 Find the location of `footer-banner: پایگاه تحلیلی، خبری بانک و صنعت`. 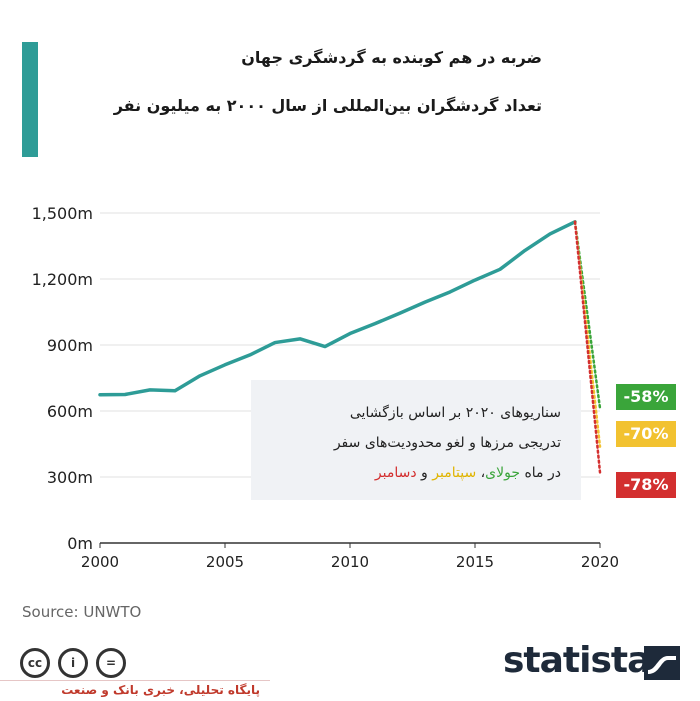

footer-banner: پایگاه تحلیلی، خبری بانک و صنعت is located at coordinates (135, 690).